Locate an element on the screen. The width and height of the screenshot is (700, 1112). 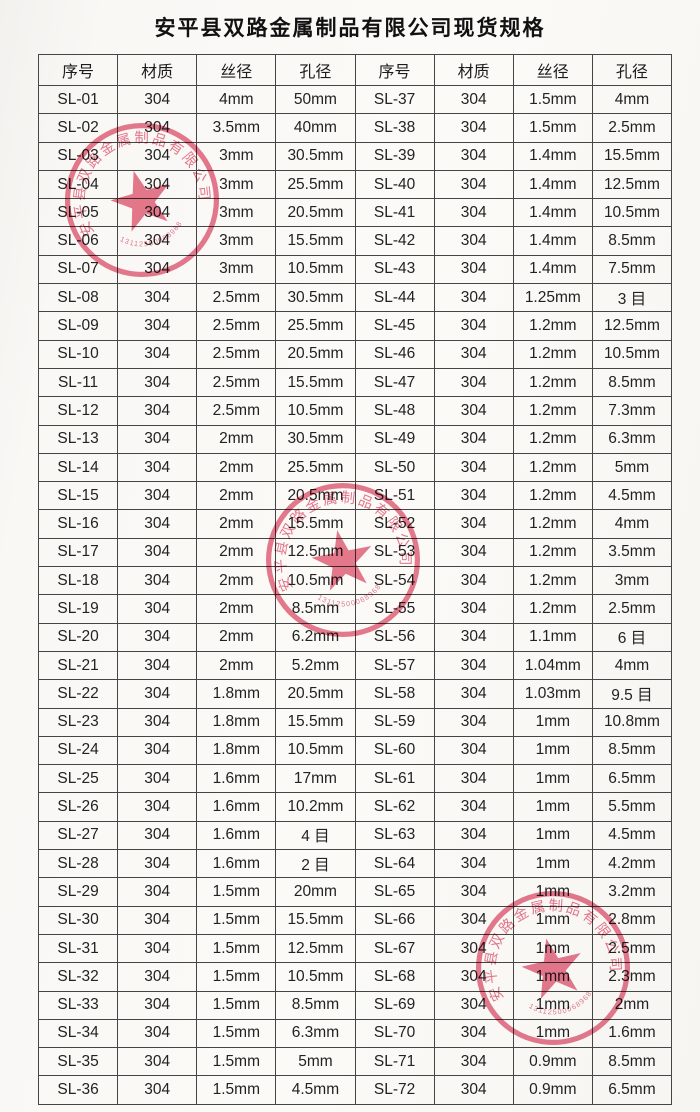
wire-diameter-cell: 2.5mm is located at coordinates (236, 298).